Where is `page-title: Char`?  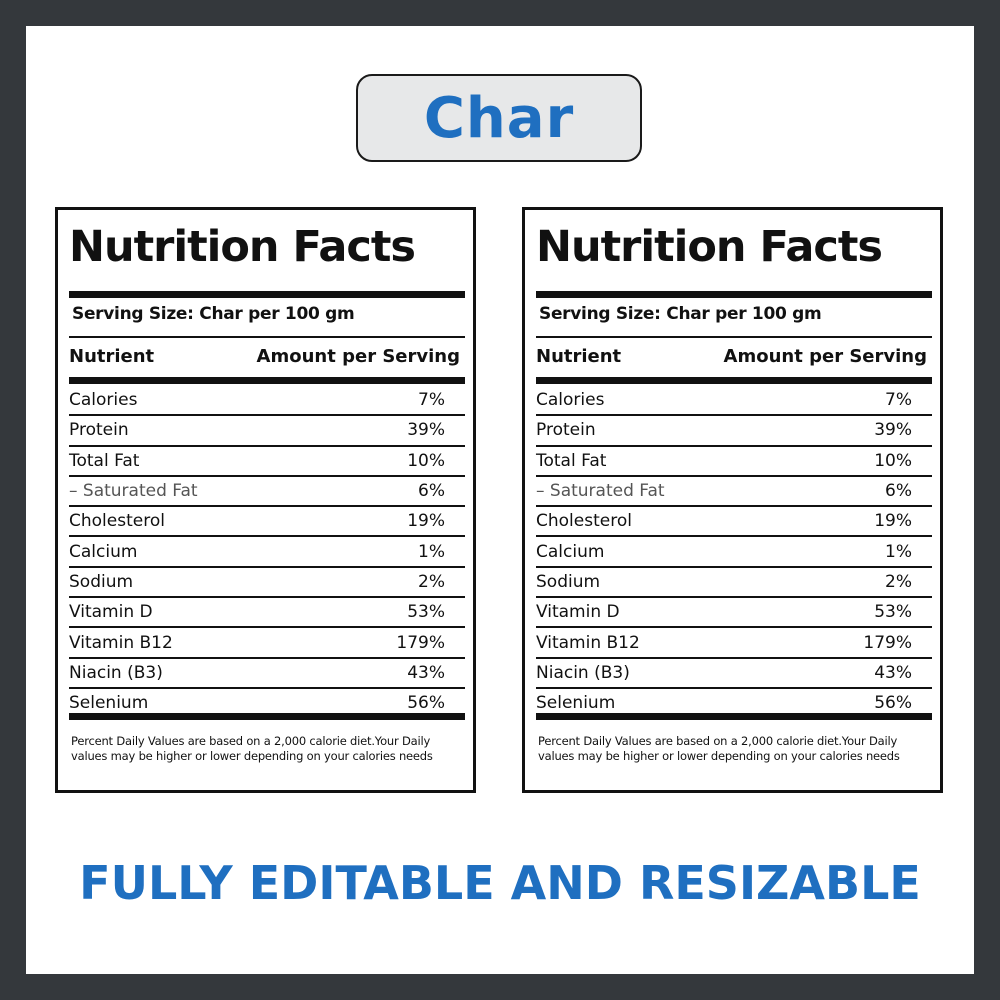
page-title: Char is located at coordinates (499, 118).